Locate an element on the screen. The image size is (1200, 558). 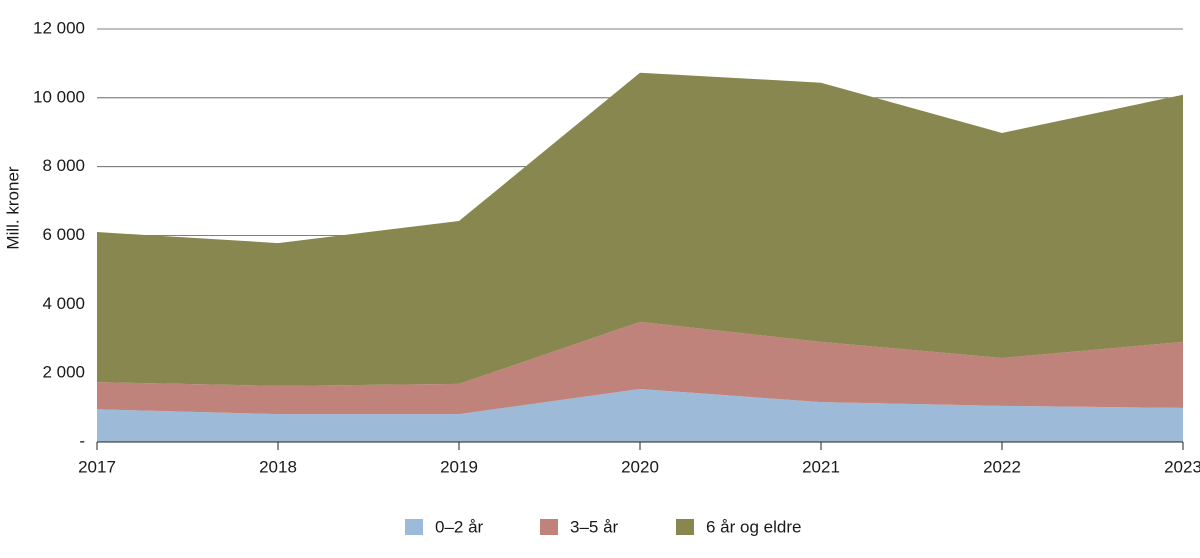
legend-label: 6 år og eldre is located at coordinates (753, 526).